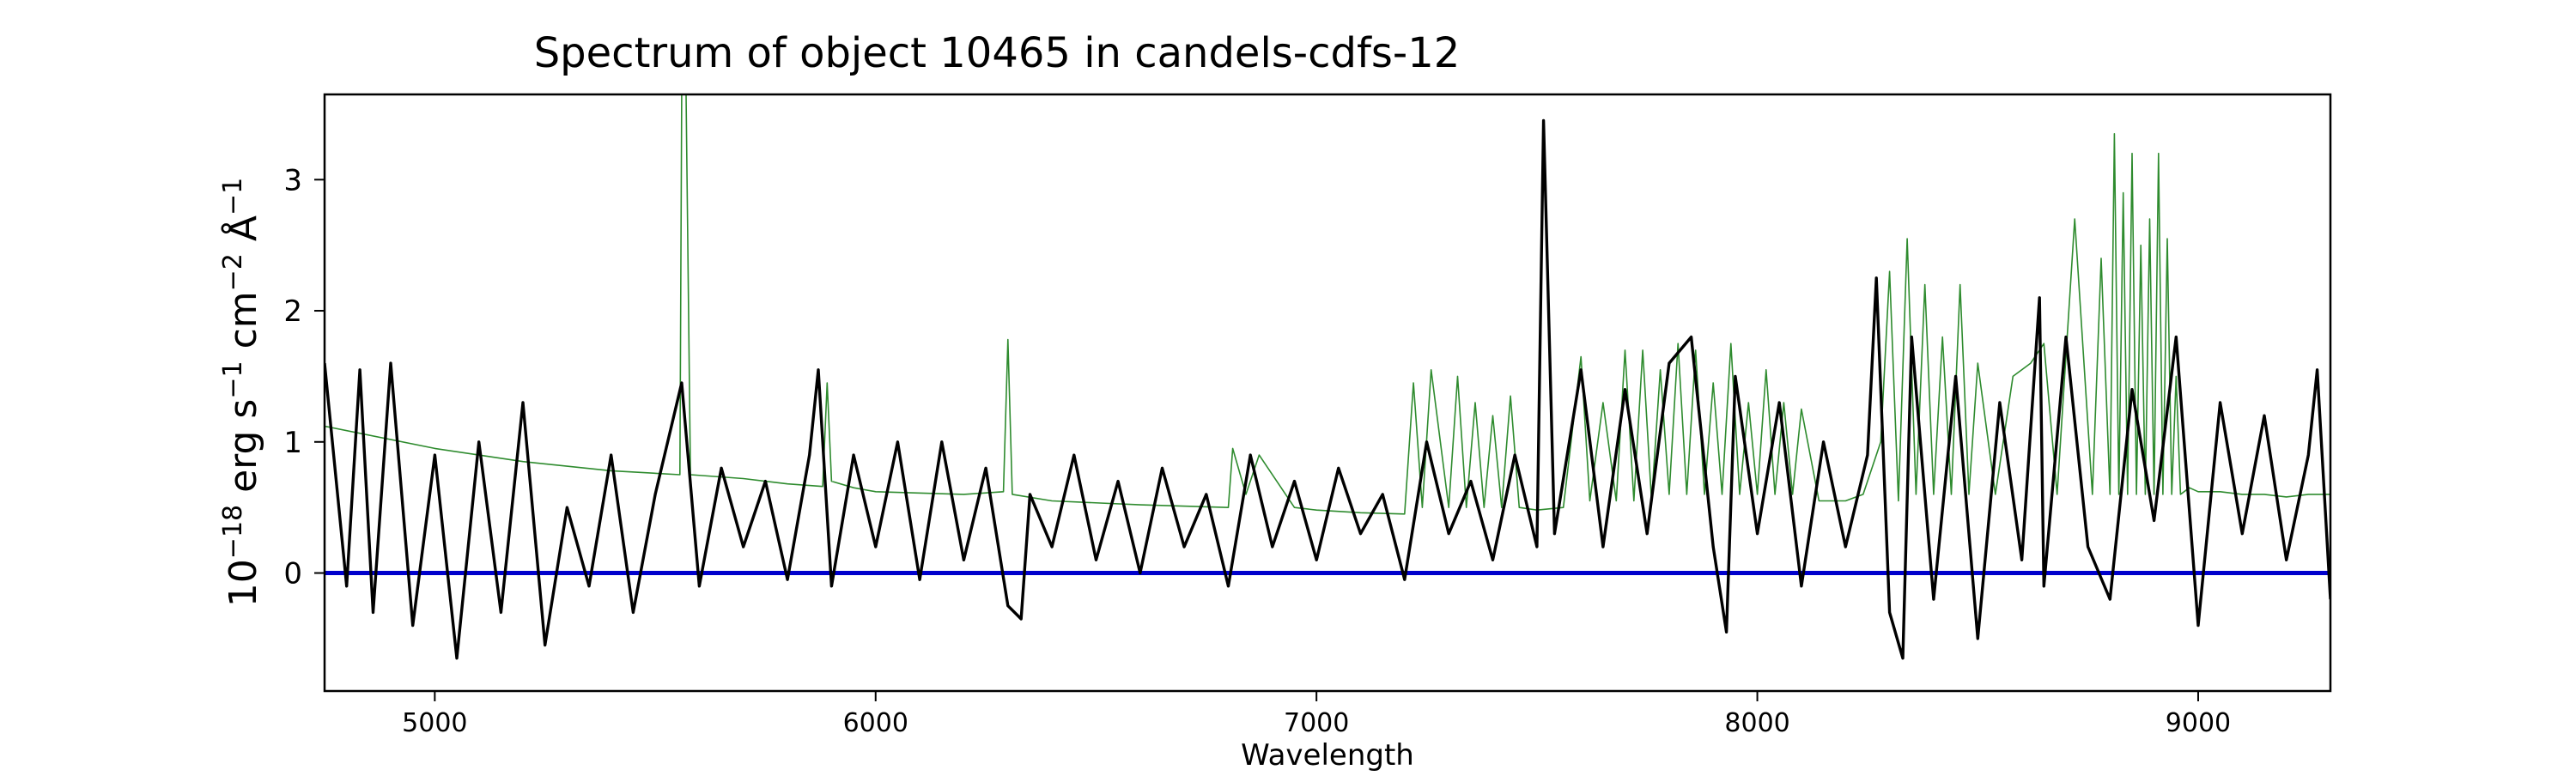 This screenshot has height=776, width=2576. Describe the element at coordinates (292, 443) in the screenshot. I see `y-tick-label: 1` at that location.